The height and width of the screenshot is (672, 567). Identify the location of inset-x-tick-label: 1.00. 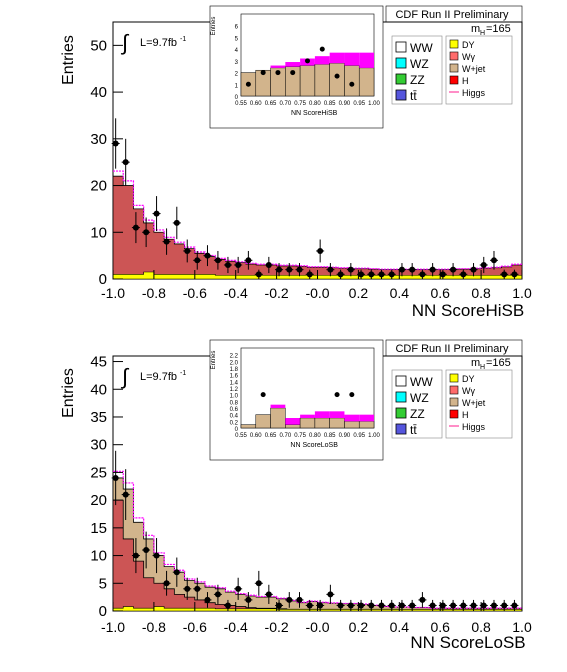
(374, 104).